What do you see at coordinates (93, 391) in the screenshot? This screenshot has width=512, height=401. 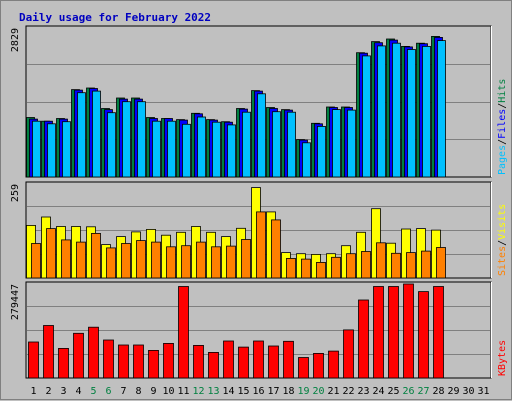 I see `x-tick-label-day-5: 5` at bounding box center [93, 391].